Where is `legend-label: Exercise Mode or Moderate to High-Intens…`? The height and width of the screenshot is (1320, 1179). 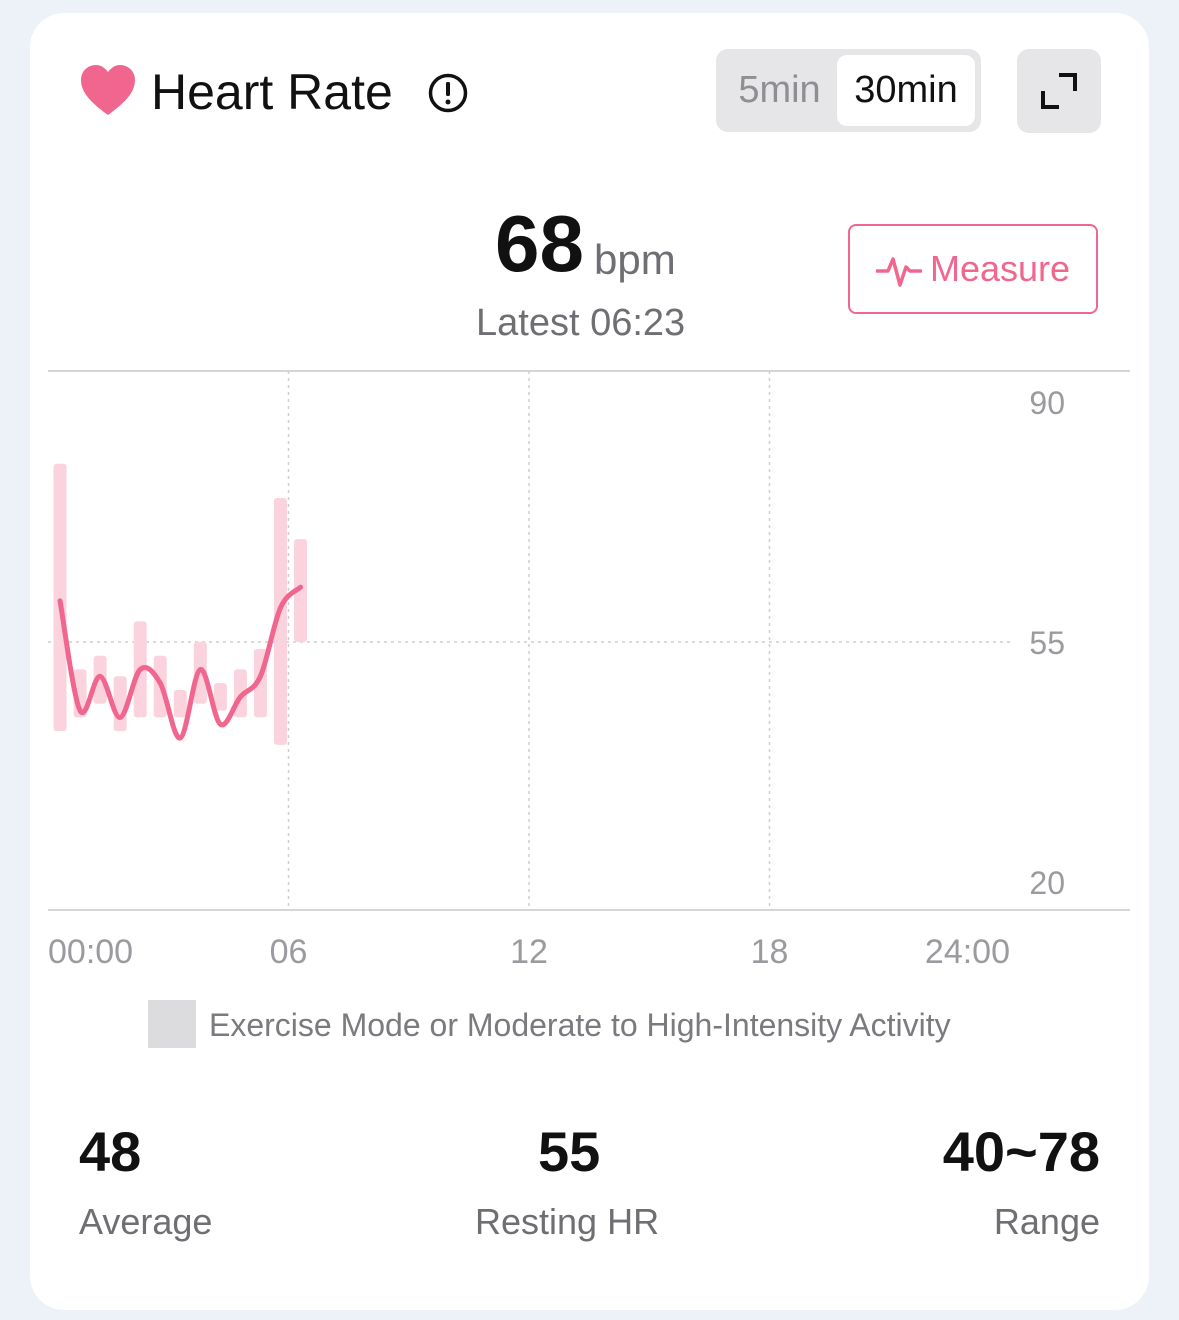 legend-label: Exercise Mode or Moderate to High-Intens… is located at coordinates (580, 1025).